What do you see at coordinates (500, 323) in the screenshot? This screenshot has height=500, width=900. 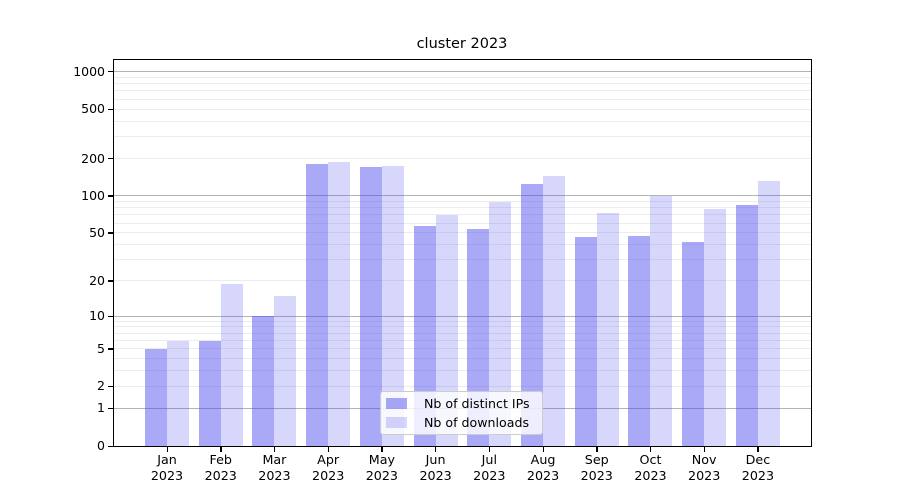 I see `bar-downloads-jul` at bounding box center [500, 323].